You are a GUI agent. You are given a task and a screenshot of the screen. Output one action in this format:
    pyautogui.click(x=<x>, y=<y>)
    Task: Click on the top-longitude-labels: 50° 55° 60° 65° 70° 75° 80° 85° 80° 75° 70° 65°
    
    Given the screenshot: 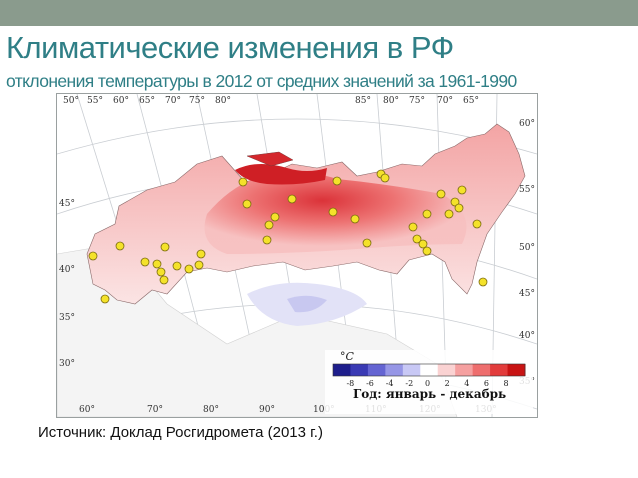 What is the action you would take?
    pyautogui.click(x=271, y=101)
    